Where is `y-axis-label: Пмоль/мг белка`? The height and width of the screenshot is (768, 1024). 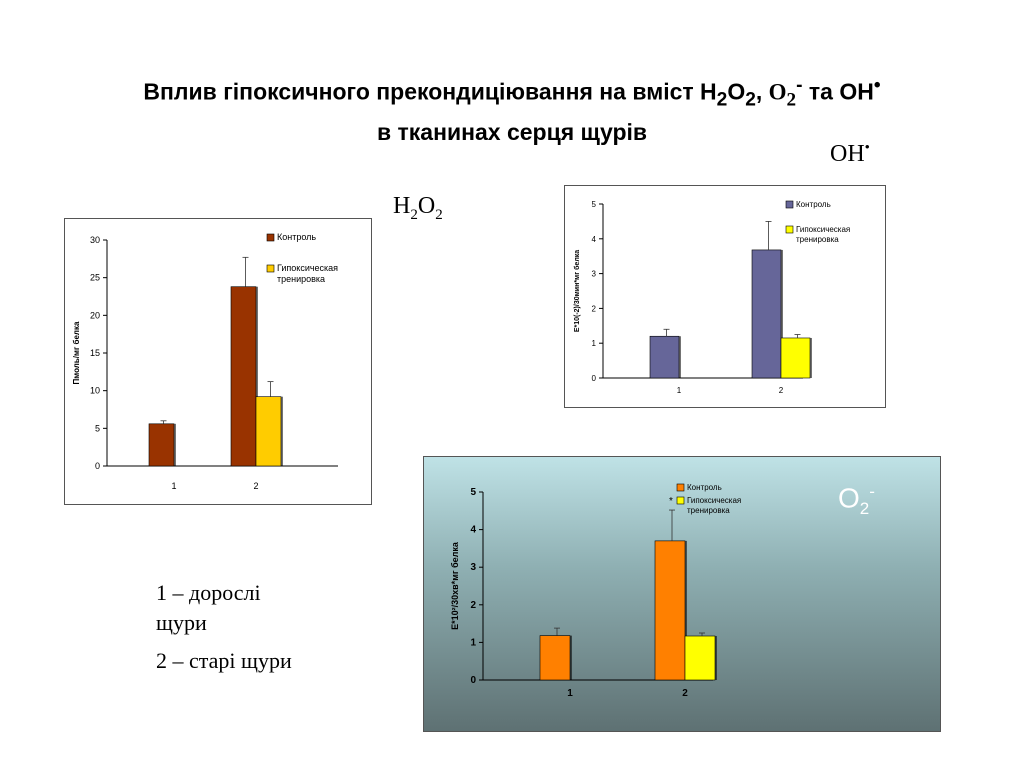 y-axis-label: Пмоль/мг белка is located at coordinates (76, 352).